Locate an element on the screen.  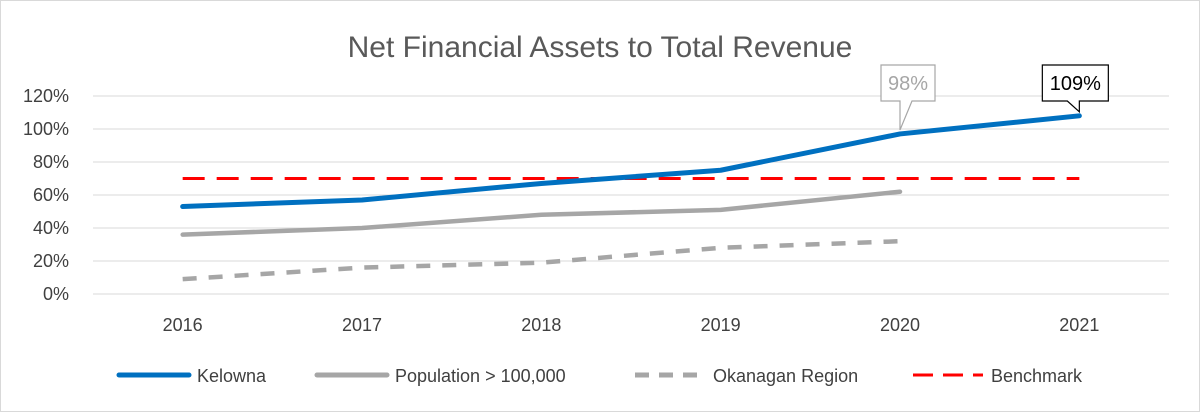
x-axis-ticks: 2016 2017 2018 2019 2020 2021 is located at coordinates (631, 325).